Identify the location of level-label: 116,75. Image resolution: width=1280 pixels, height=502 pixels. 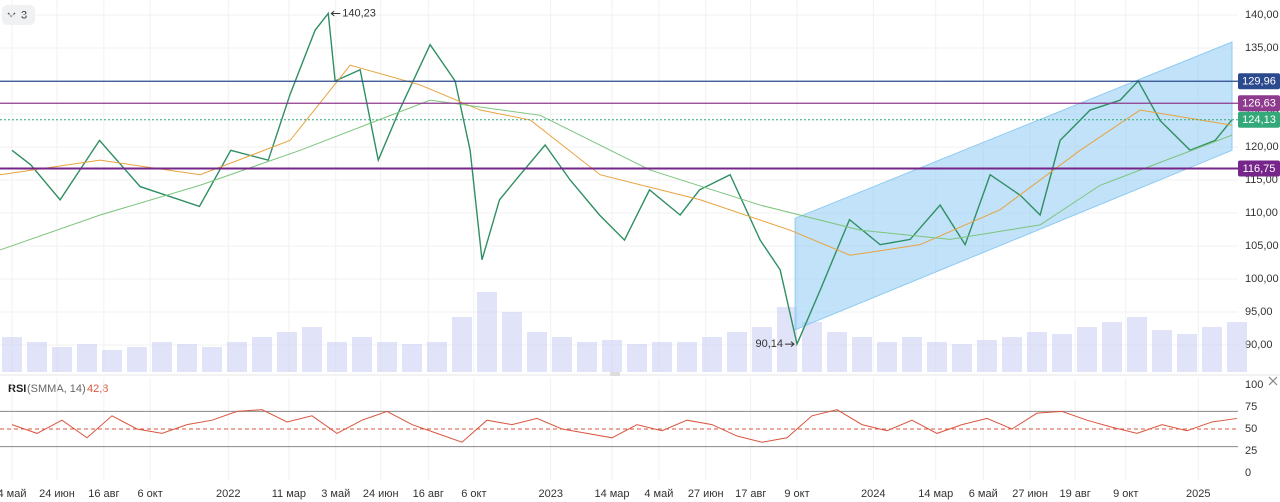
(1259, 169).